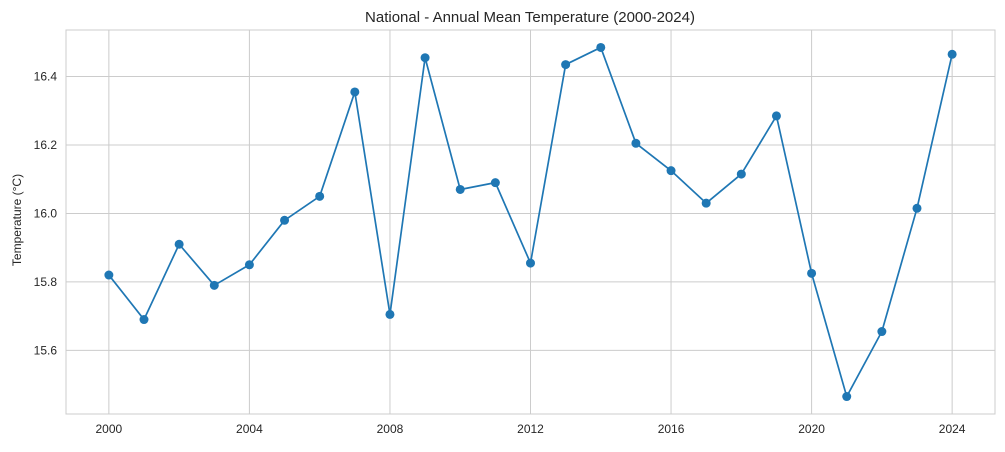 The image size is (1005, 452). What do you see at coordinates (46, 350) in the screenshot?
I see `y-tick-label: 15.6` at bounding box center [46, 350].